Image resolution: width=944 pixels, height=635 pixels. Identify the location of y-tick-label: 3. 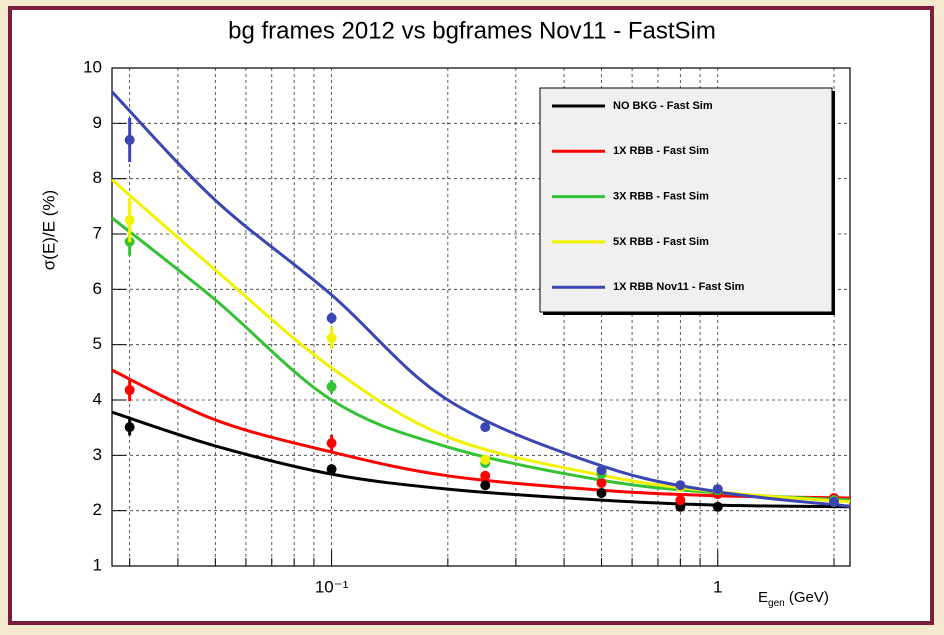
(97, 454).